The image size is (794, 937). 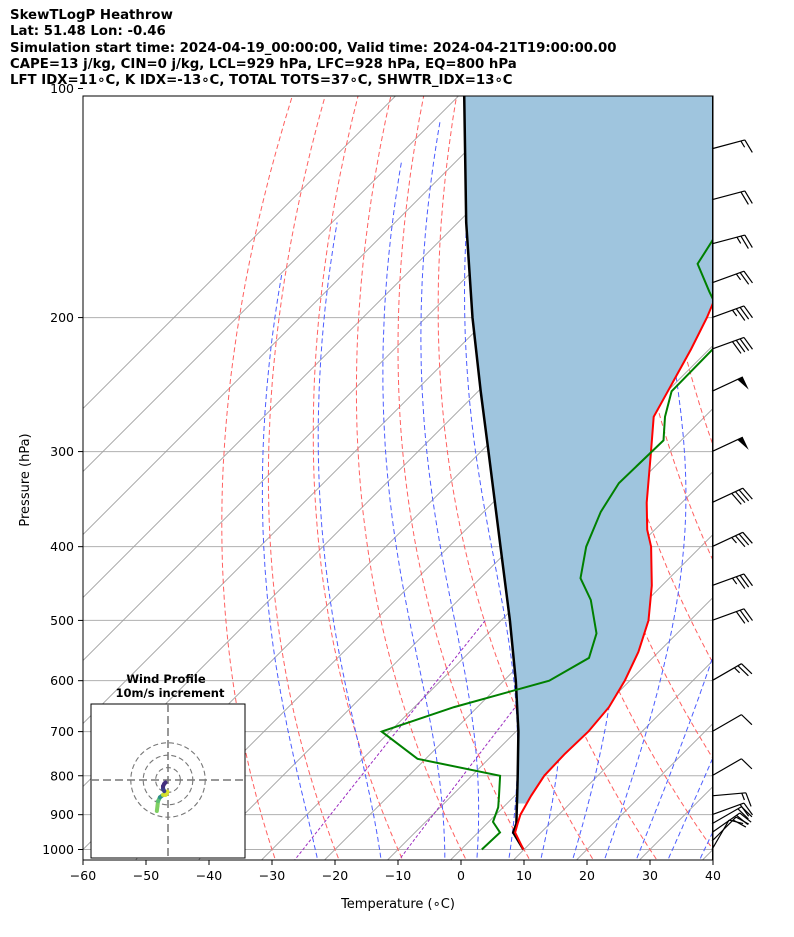 What do you see at coordinates (493, 473) in the screenshot?
I see `parcel-profile-line` at bounding box center [493, 473].